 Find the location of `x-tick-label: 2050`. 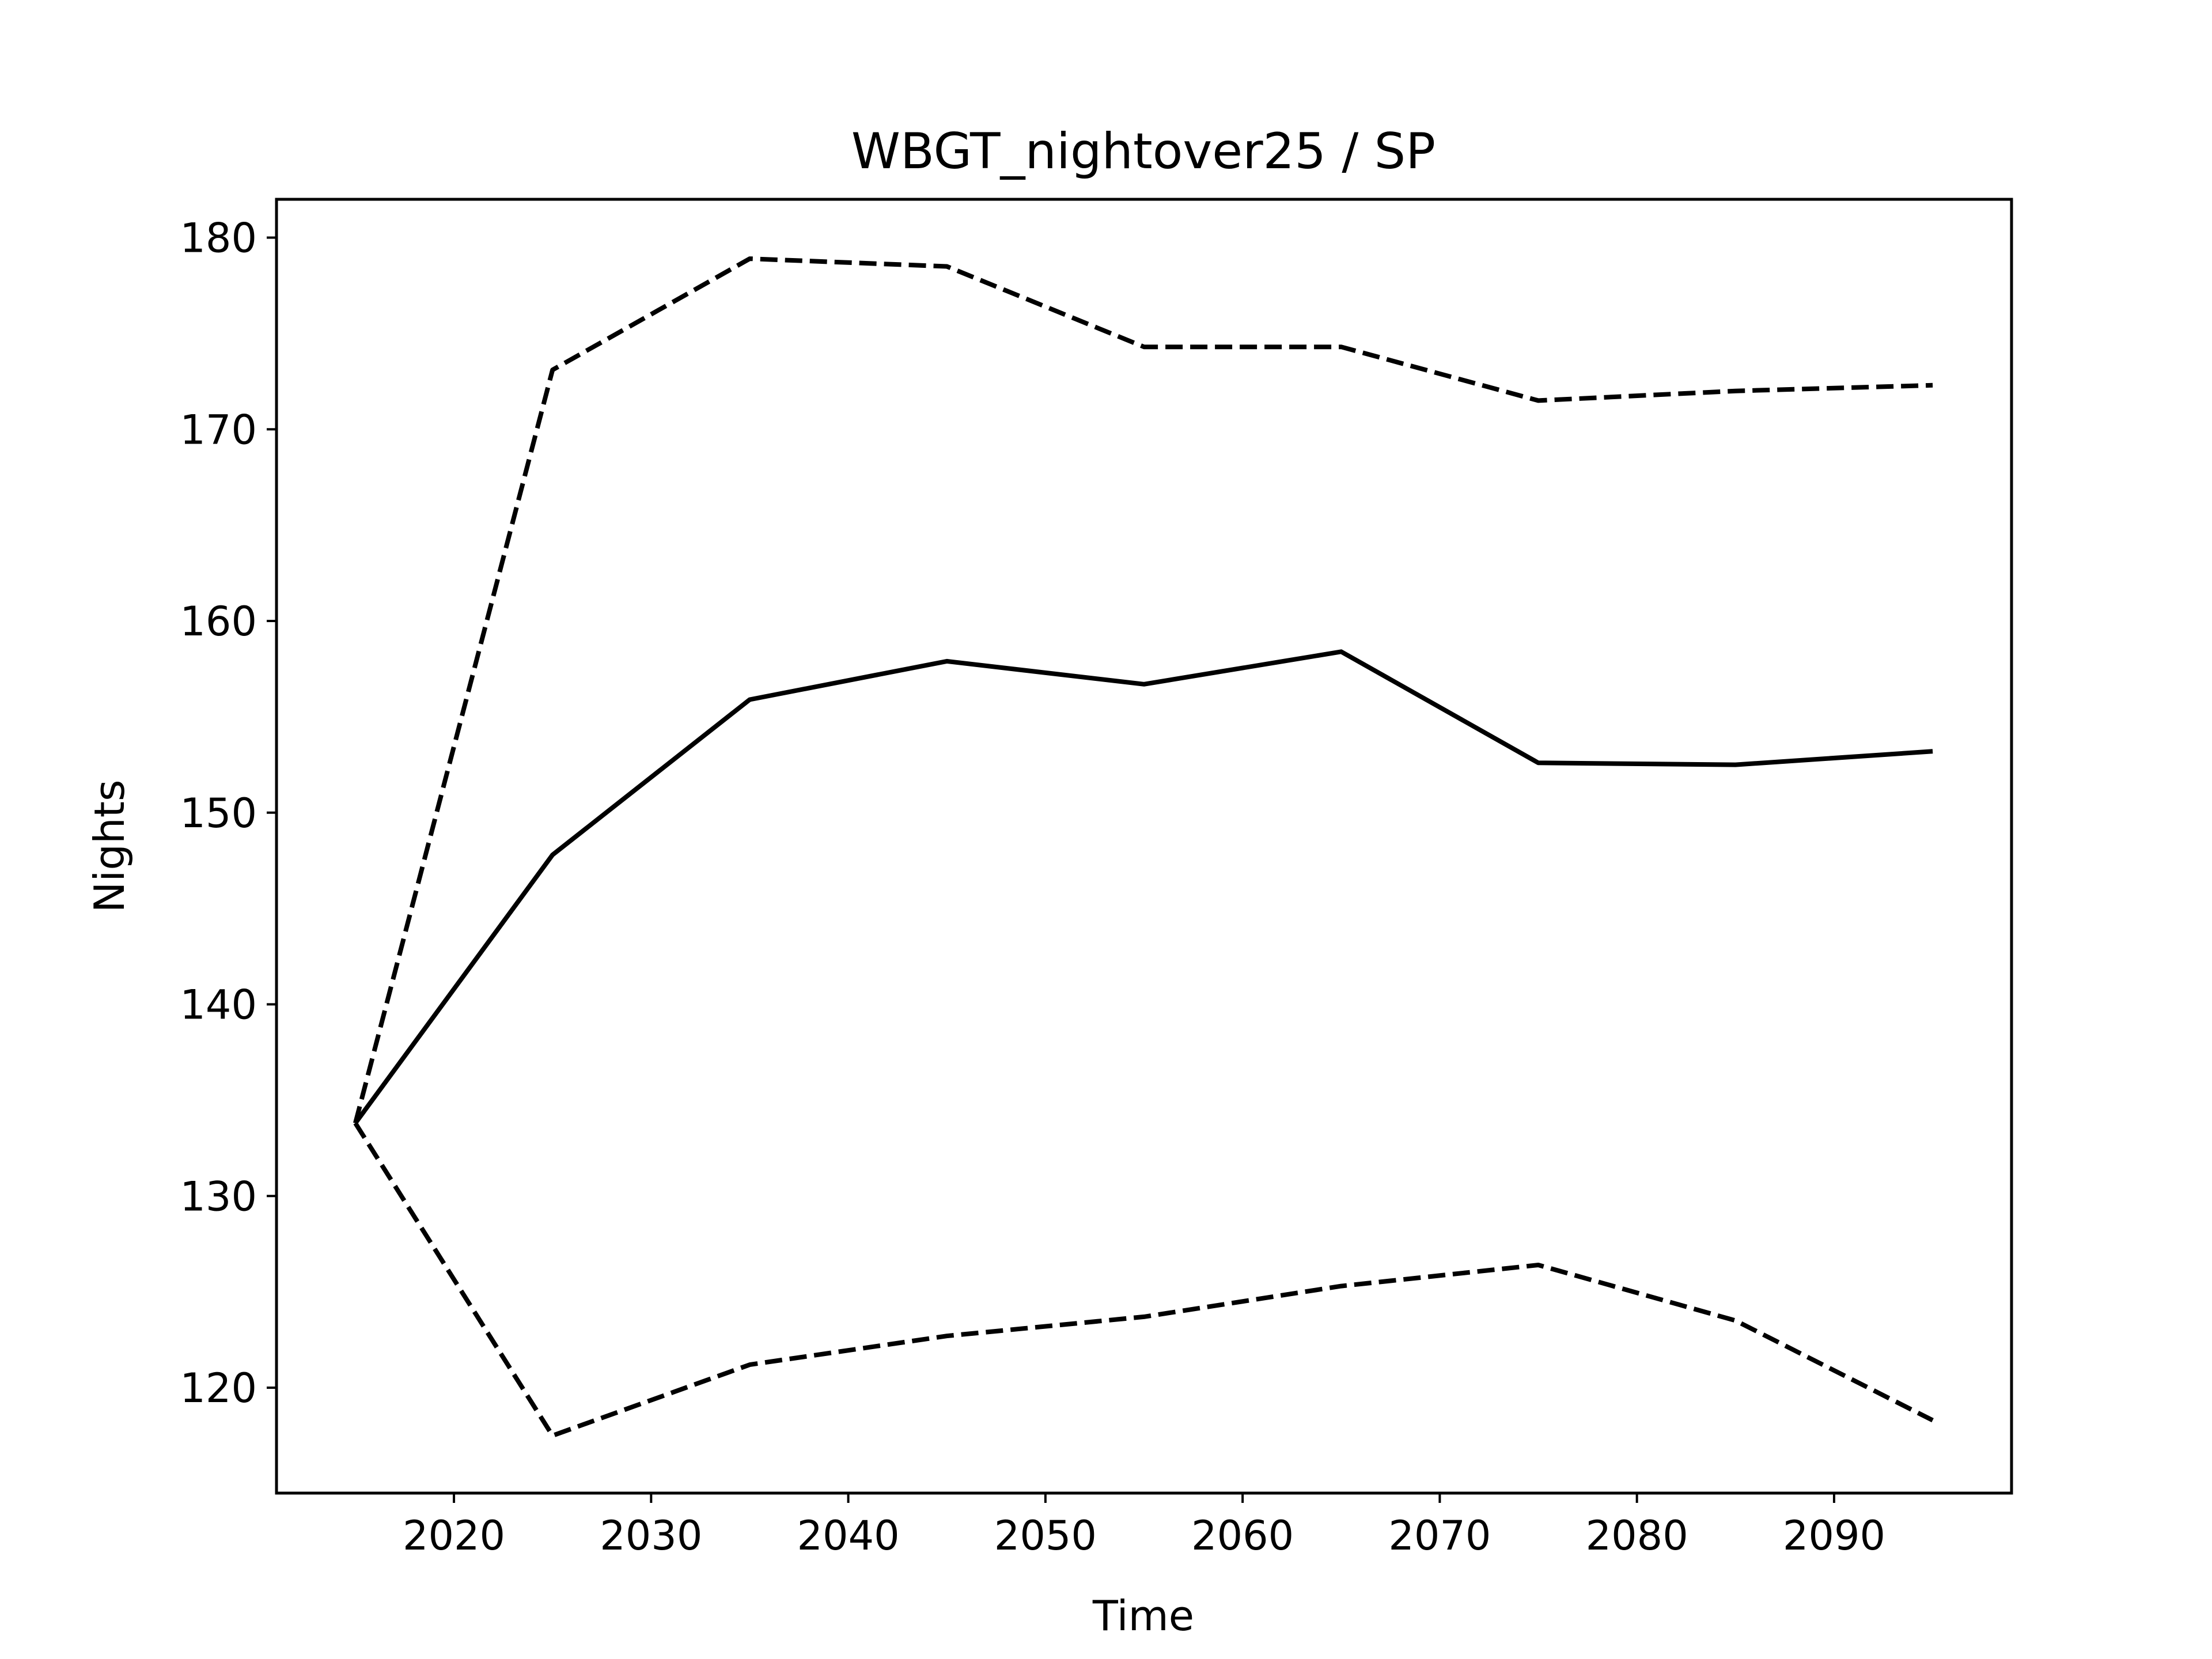

x-tick-label: 2050 is located at coordinates (1045, 1535).